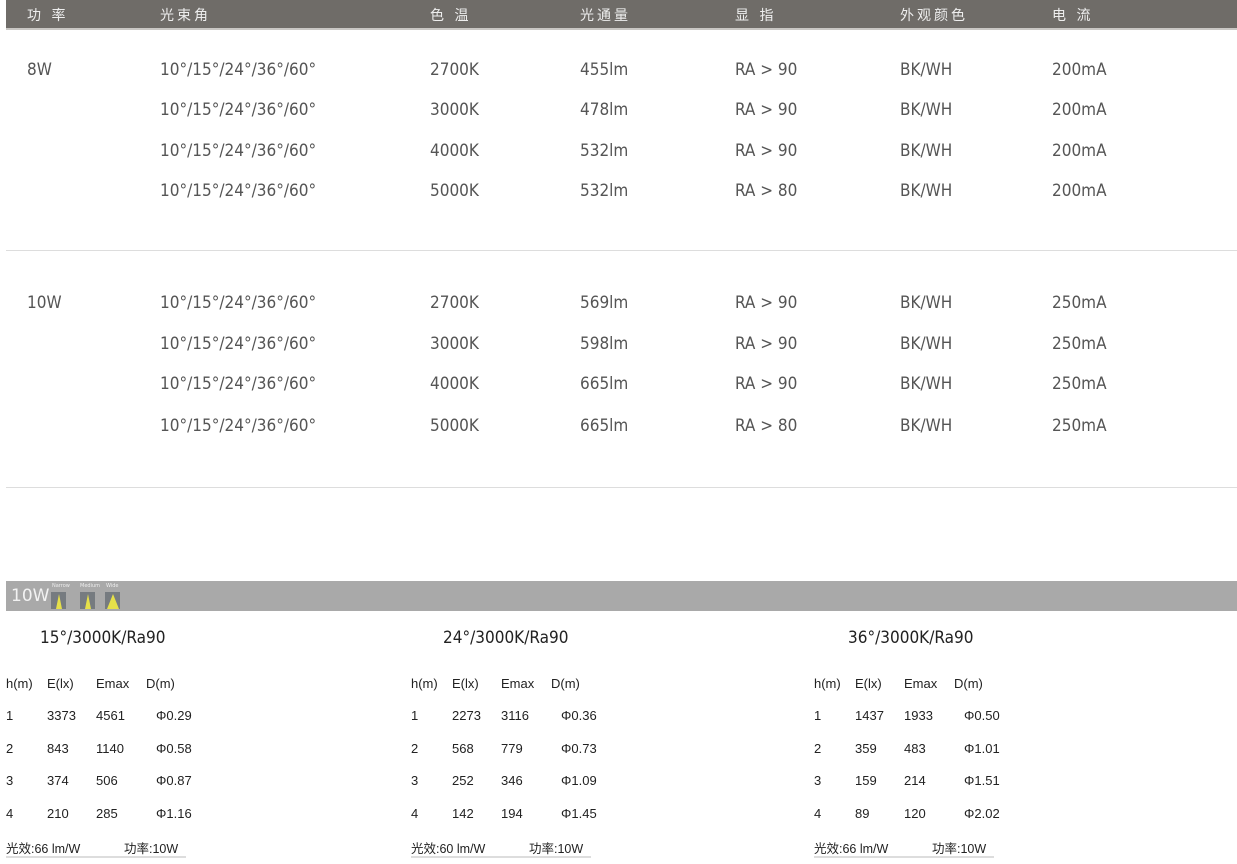 The image size is (1237, 864). What do you see at coordinates (869, 715) in the screenshot?
I see `table-cell: 1437` at bounding box center [869, 715].